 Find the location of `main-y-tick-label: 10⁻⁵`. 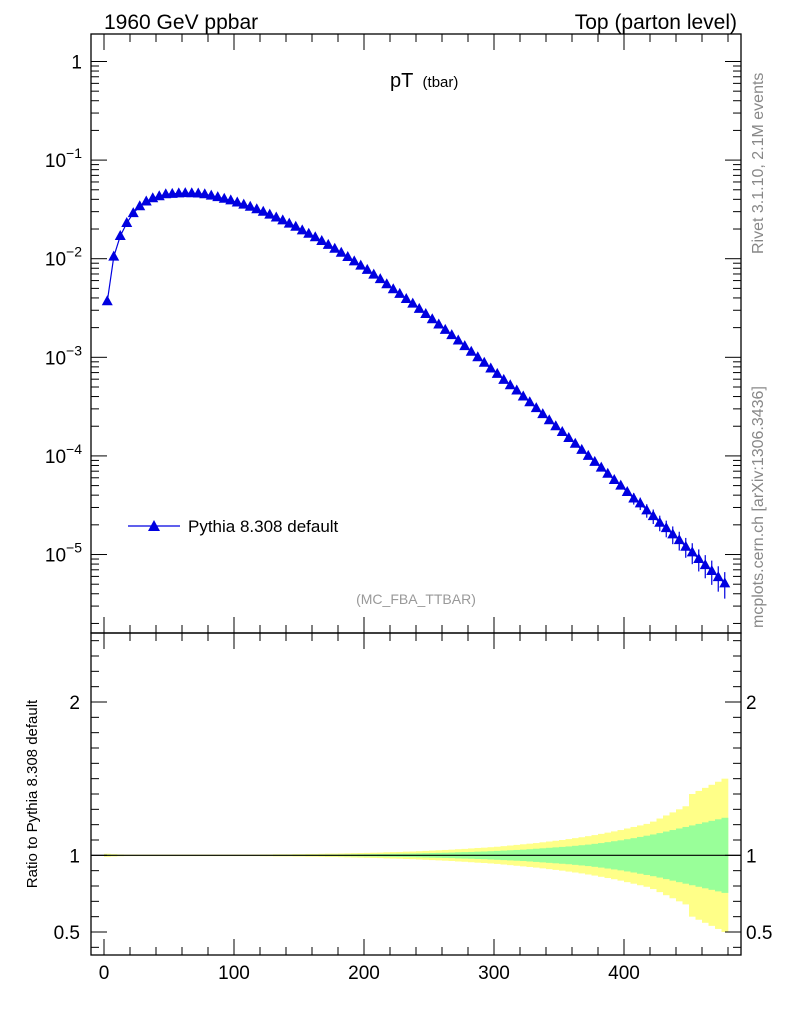

main-y-tick-label: 10⁻⁵ is located at coordinates (63, 553).